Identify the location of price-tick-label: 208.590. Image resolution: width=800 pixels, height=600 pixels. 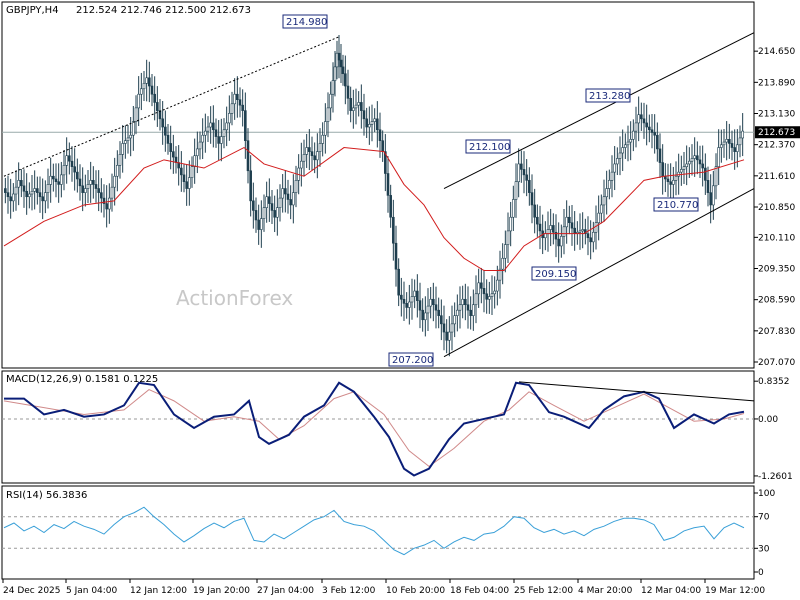
(776, 301).